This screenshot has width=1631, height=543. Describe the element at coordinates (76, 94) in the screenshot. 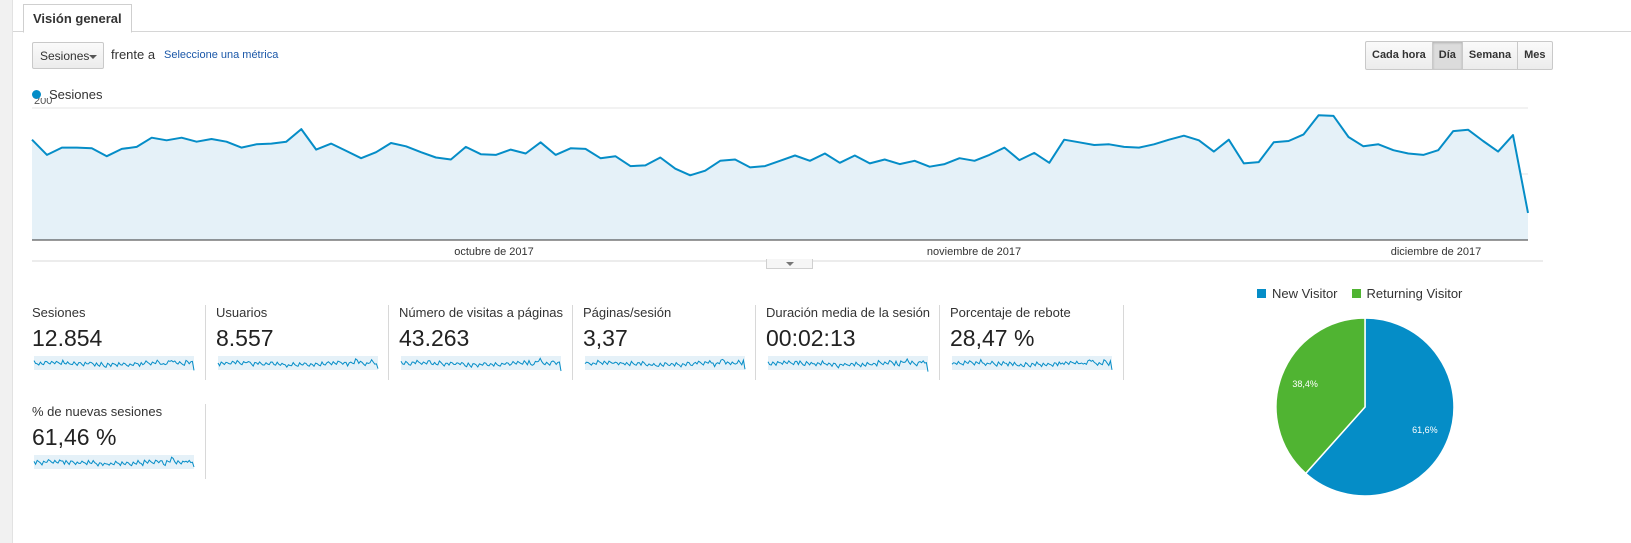

I see `legend-series-name: Sesiones` at that location.